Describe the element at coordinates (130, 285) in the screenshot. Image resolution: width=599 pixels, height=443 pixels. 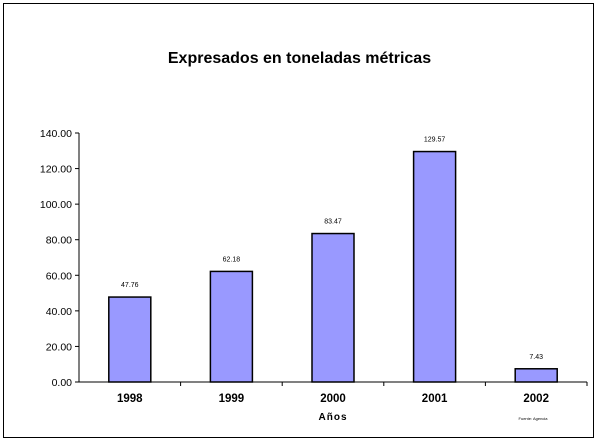
I see `value-label-1998: 47.76` at that location.